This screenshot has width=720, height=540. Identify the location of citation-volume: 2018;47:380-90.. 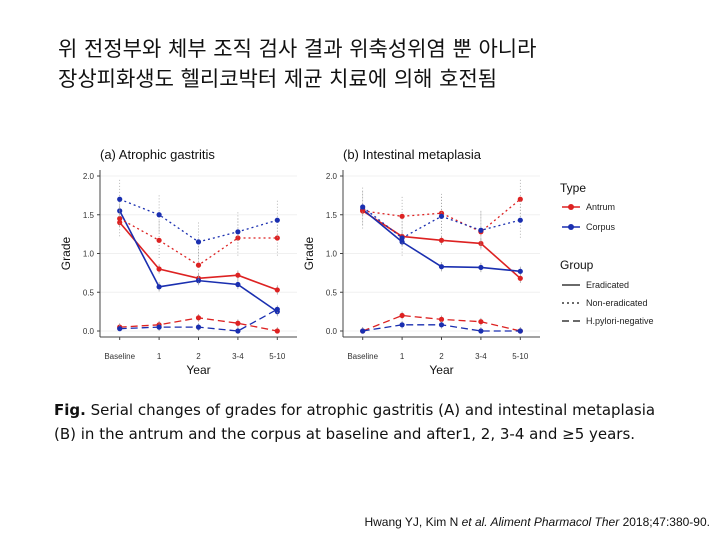
(666, 522).